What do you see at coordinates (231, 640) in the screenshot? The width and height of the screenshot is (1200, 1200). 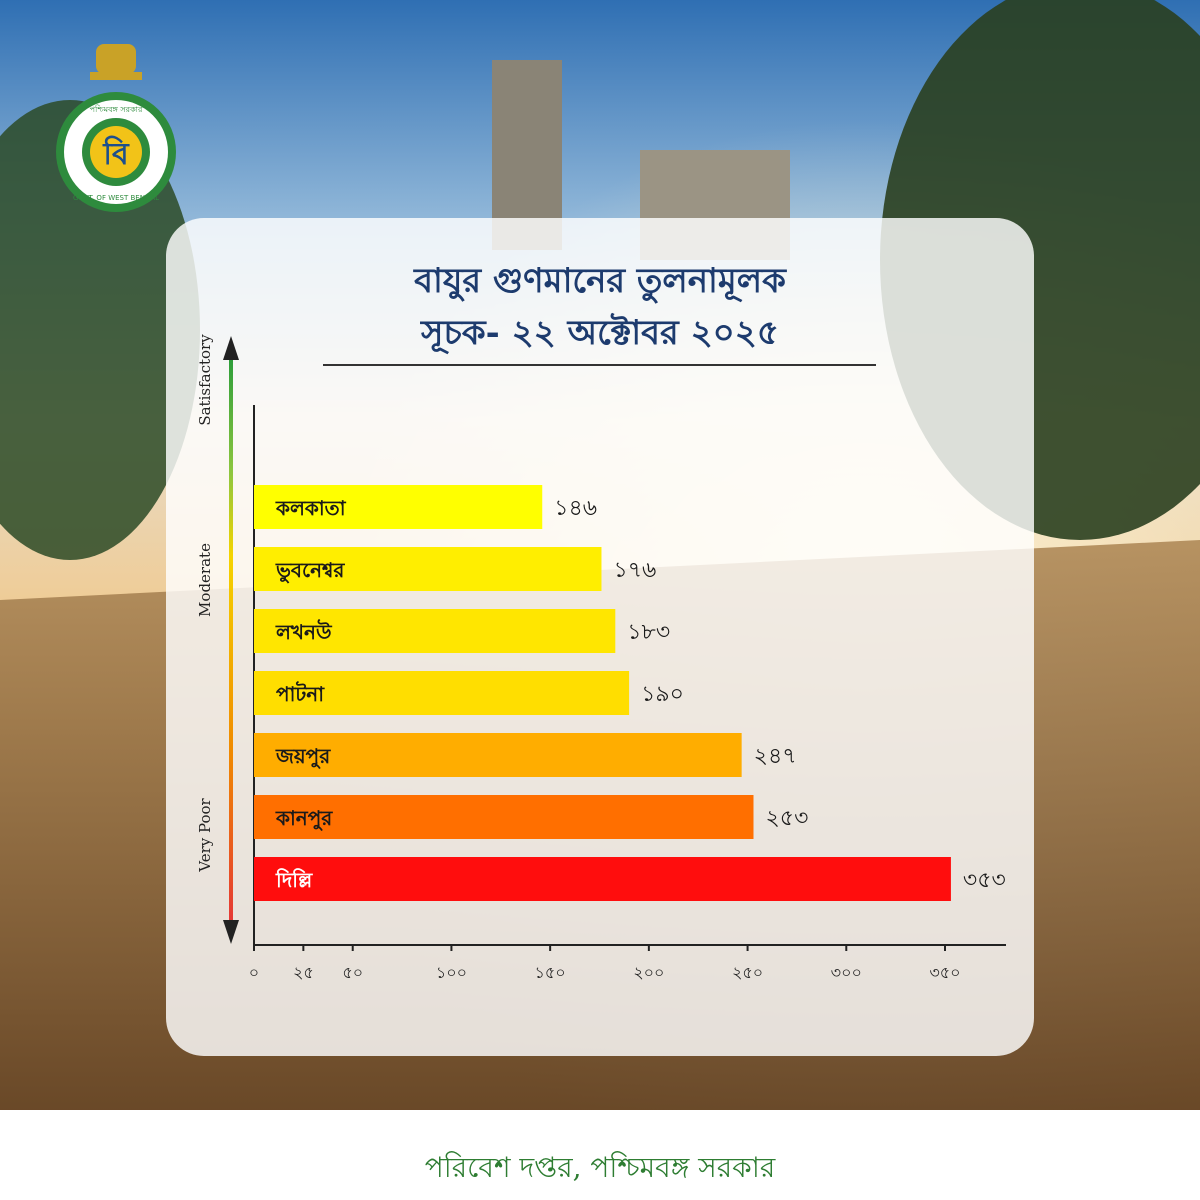 I see `aqi-gradient-line` at bounding box center [231, 640].